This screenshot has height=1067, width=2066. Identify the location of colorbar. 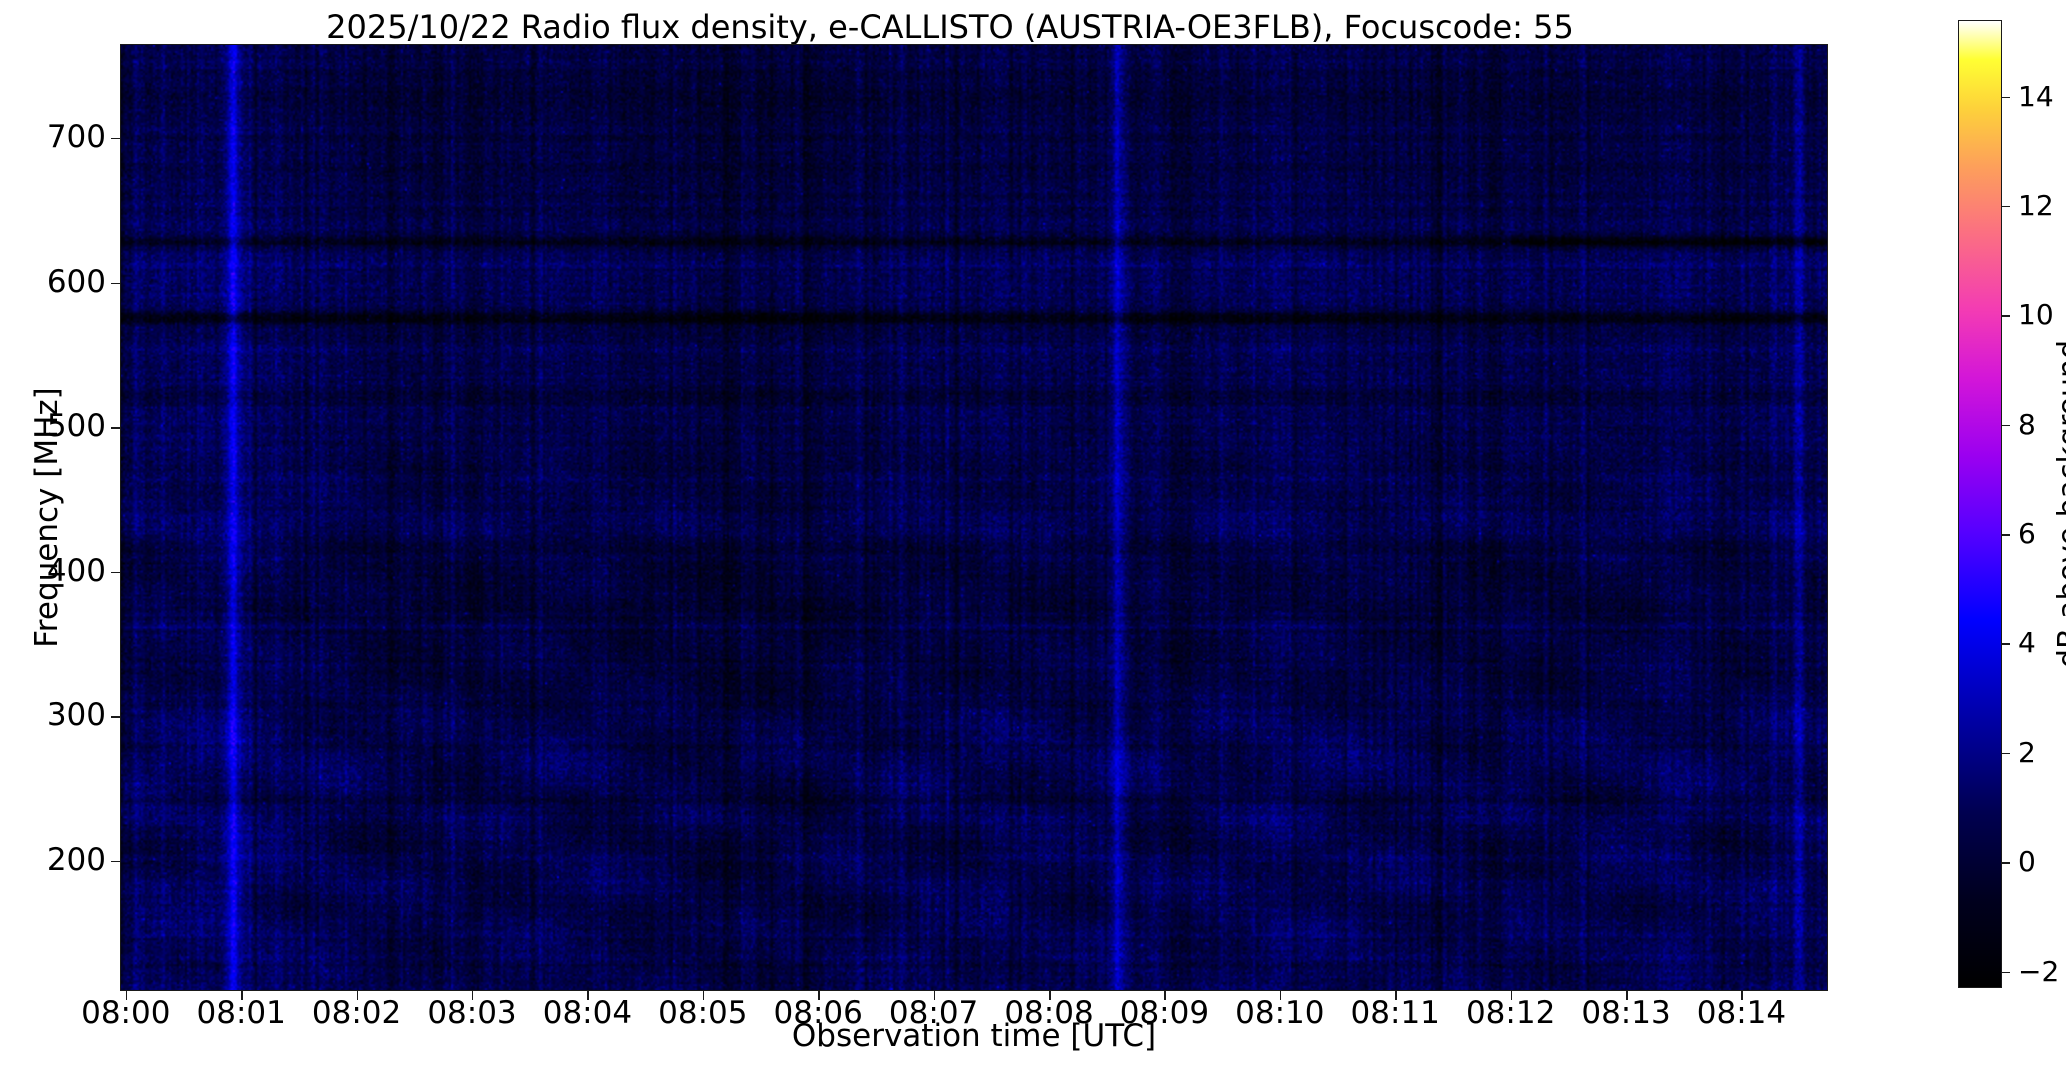
(1980, 504).